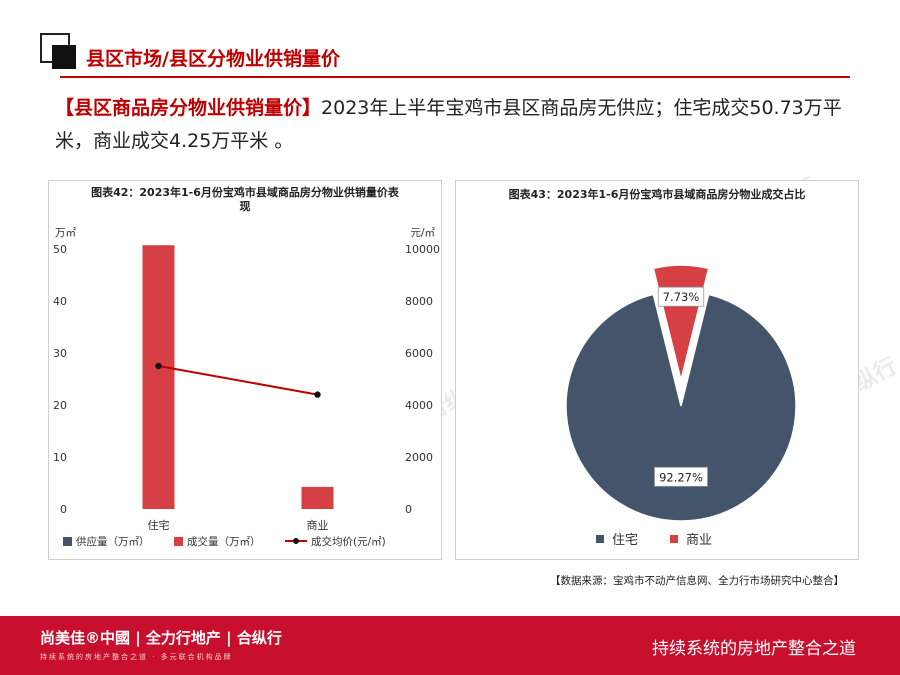 The height and width of the screenshot is (675, 900). I want to click on legend-label: 供应量（万㎡）, so click(113, 541).